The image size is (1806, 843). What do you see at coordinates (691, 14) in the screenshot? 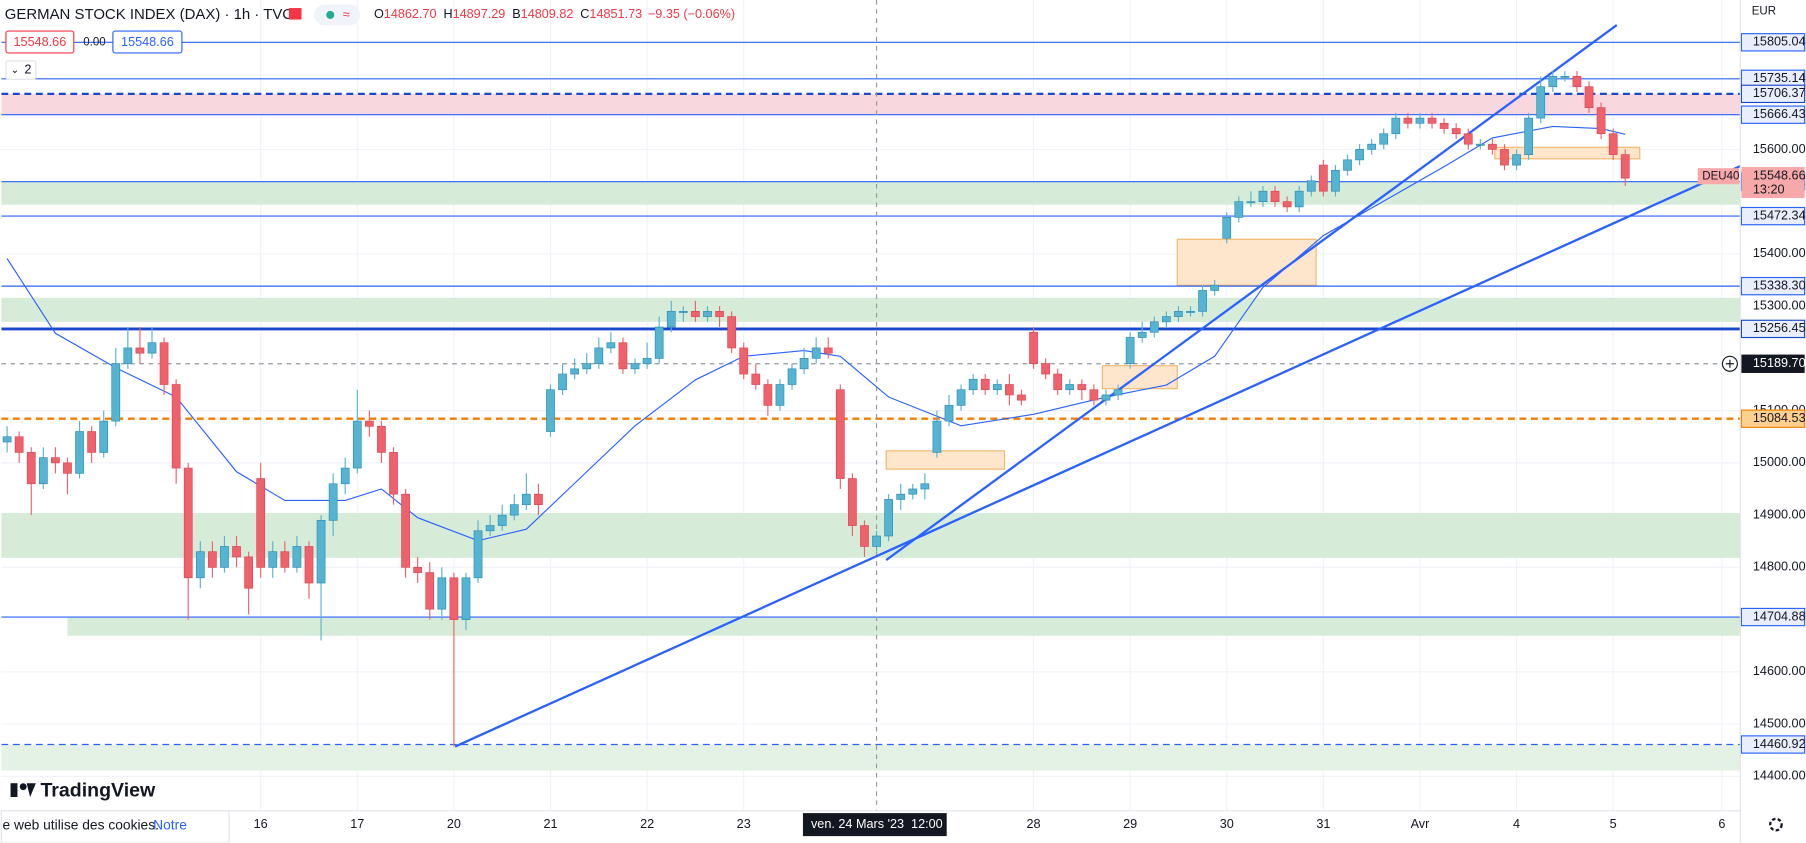
I see `change: −9.35 (−0.06%)` at bounding box center [691, 14].